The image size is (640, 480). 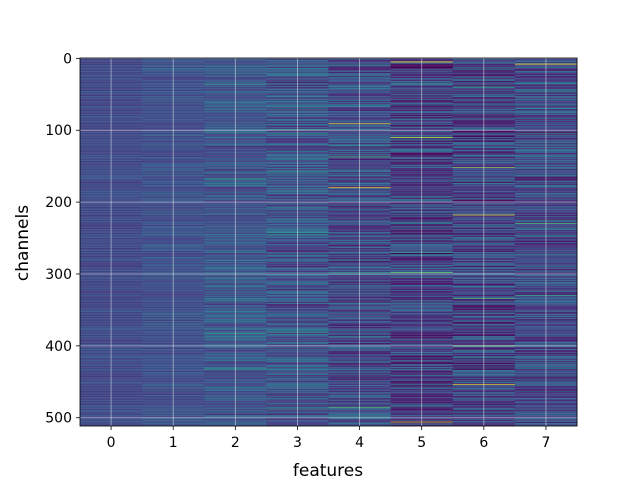 I want to click on y-tick-label: 0, so click(x=67, y=59).